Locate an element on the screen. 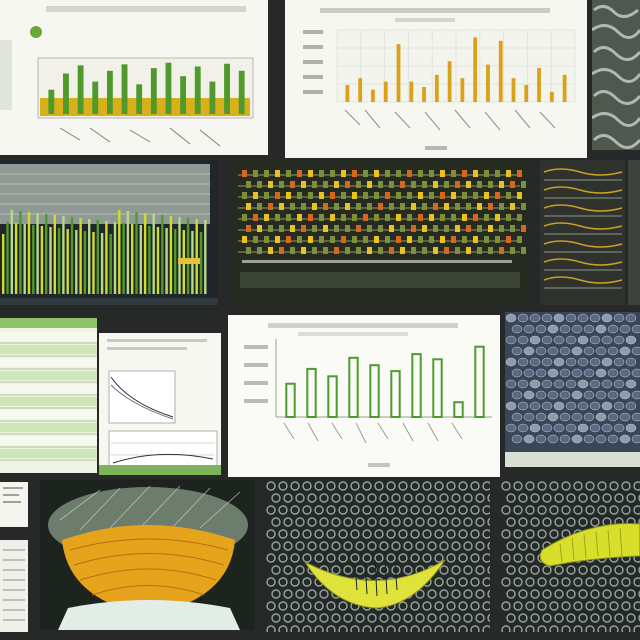  axis-scribbles is located at coordinates (140, 137).